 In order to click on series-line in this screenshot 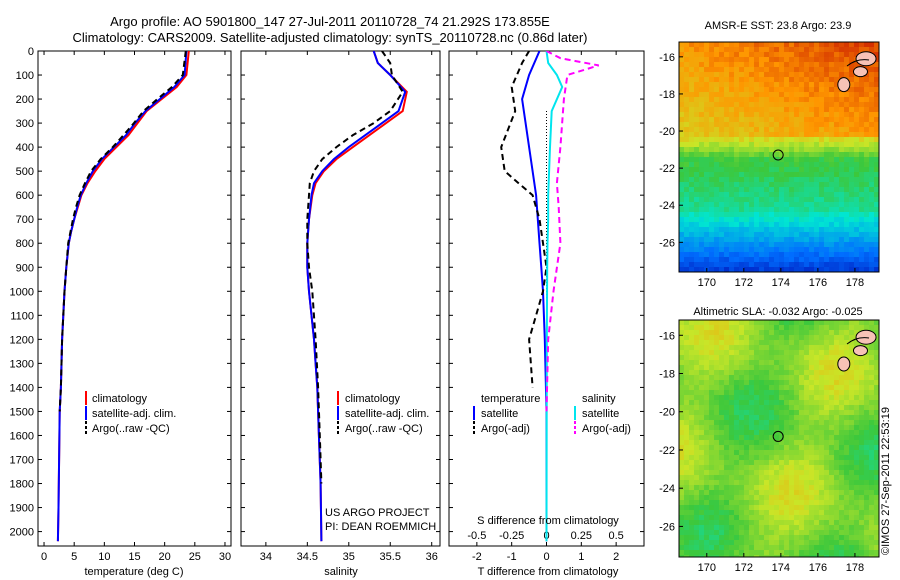, I will do `click(356, 296)`.